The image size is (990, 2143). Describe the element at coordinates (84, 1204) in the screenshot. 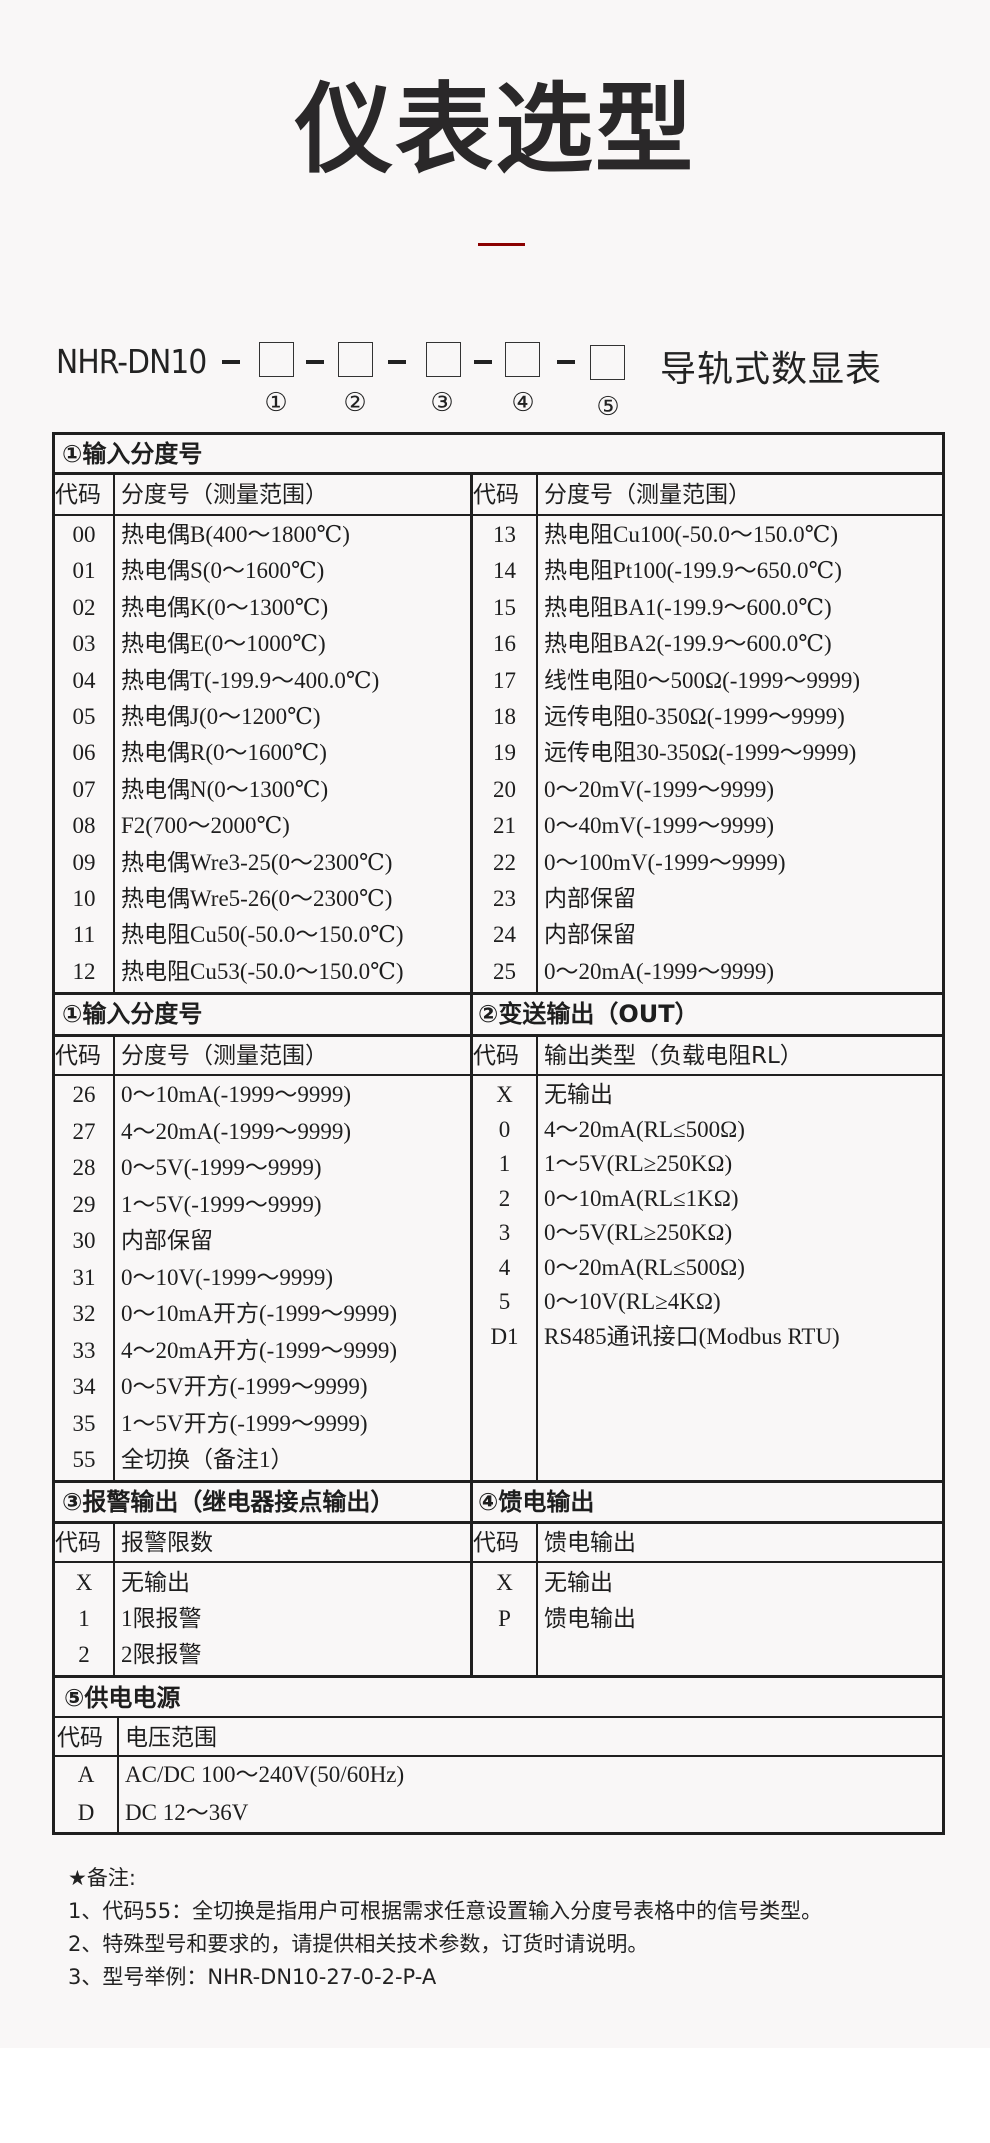

I see `row-code: 29` at that location.